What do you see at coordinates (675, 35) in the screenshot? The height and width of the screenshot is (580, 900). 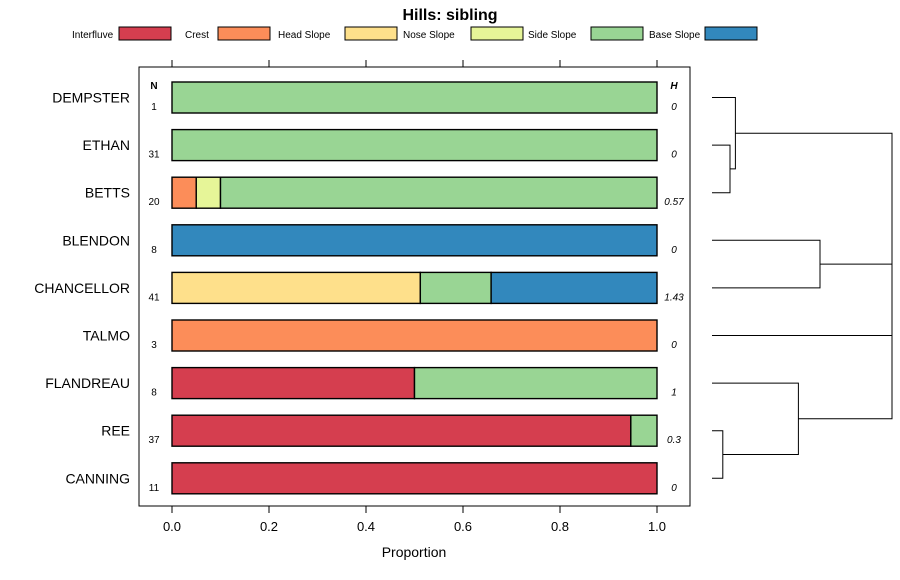 I see `legend-label-base-slope: Base Slope` at bounding box center [675, 35].